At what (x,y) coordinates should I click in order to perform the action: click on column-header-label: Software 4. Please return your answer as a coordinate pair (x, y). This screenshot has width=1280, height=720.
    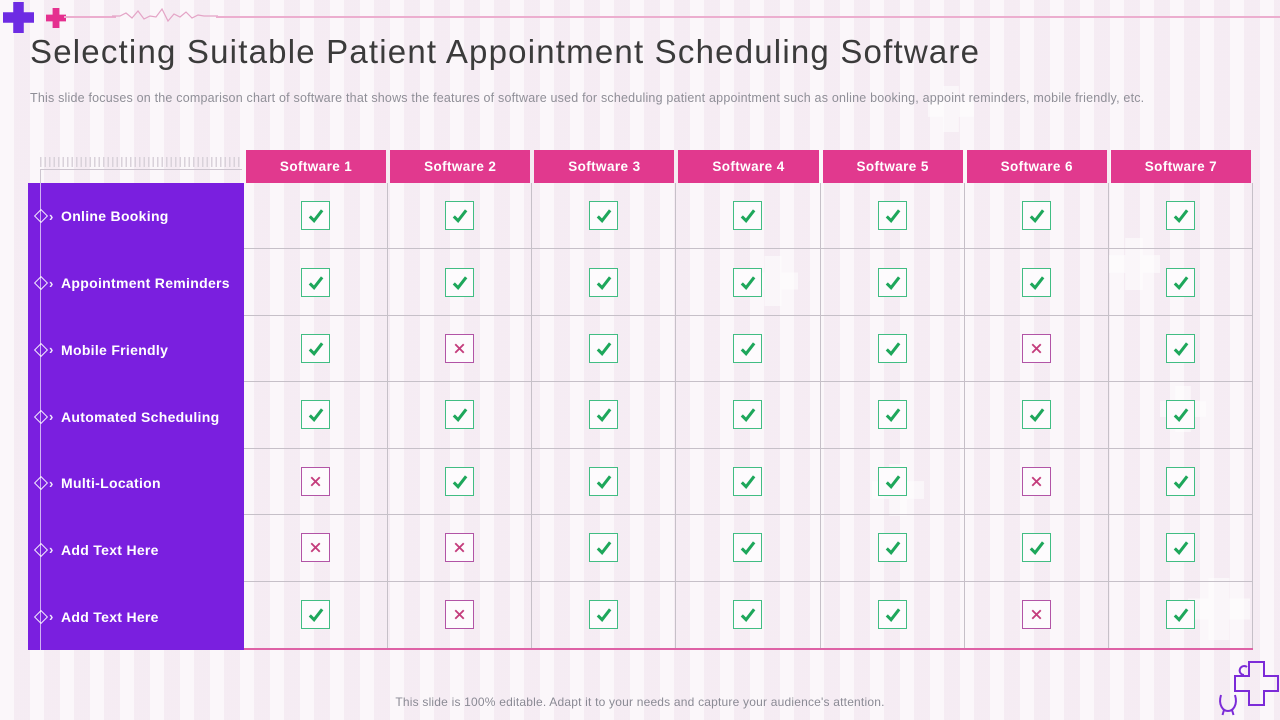
    Looking at the image, I should click on (748, 166).